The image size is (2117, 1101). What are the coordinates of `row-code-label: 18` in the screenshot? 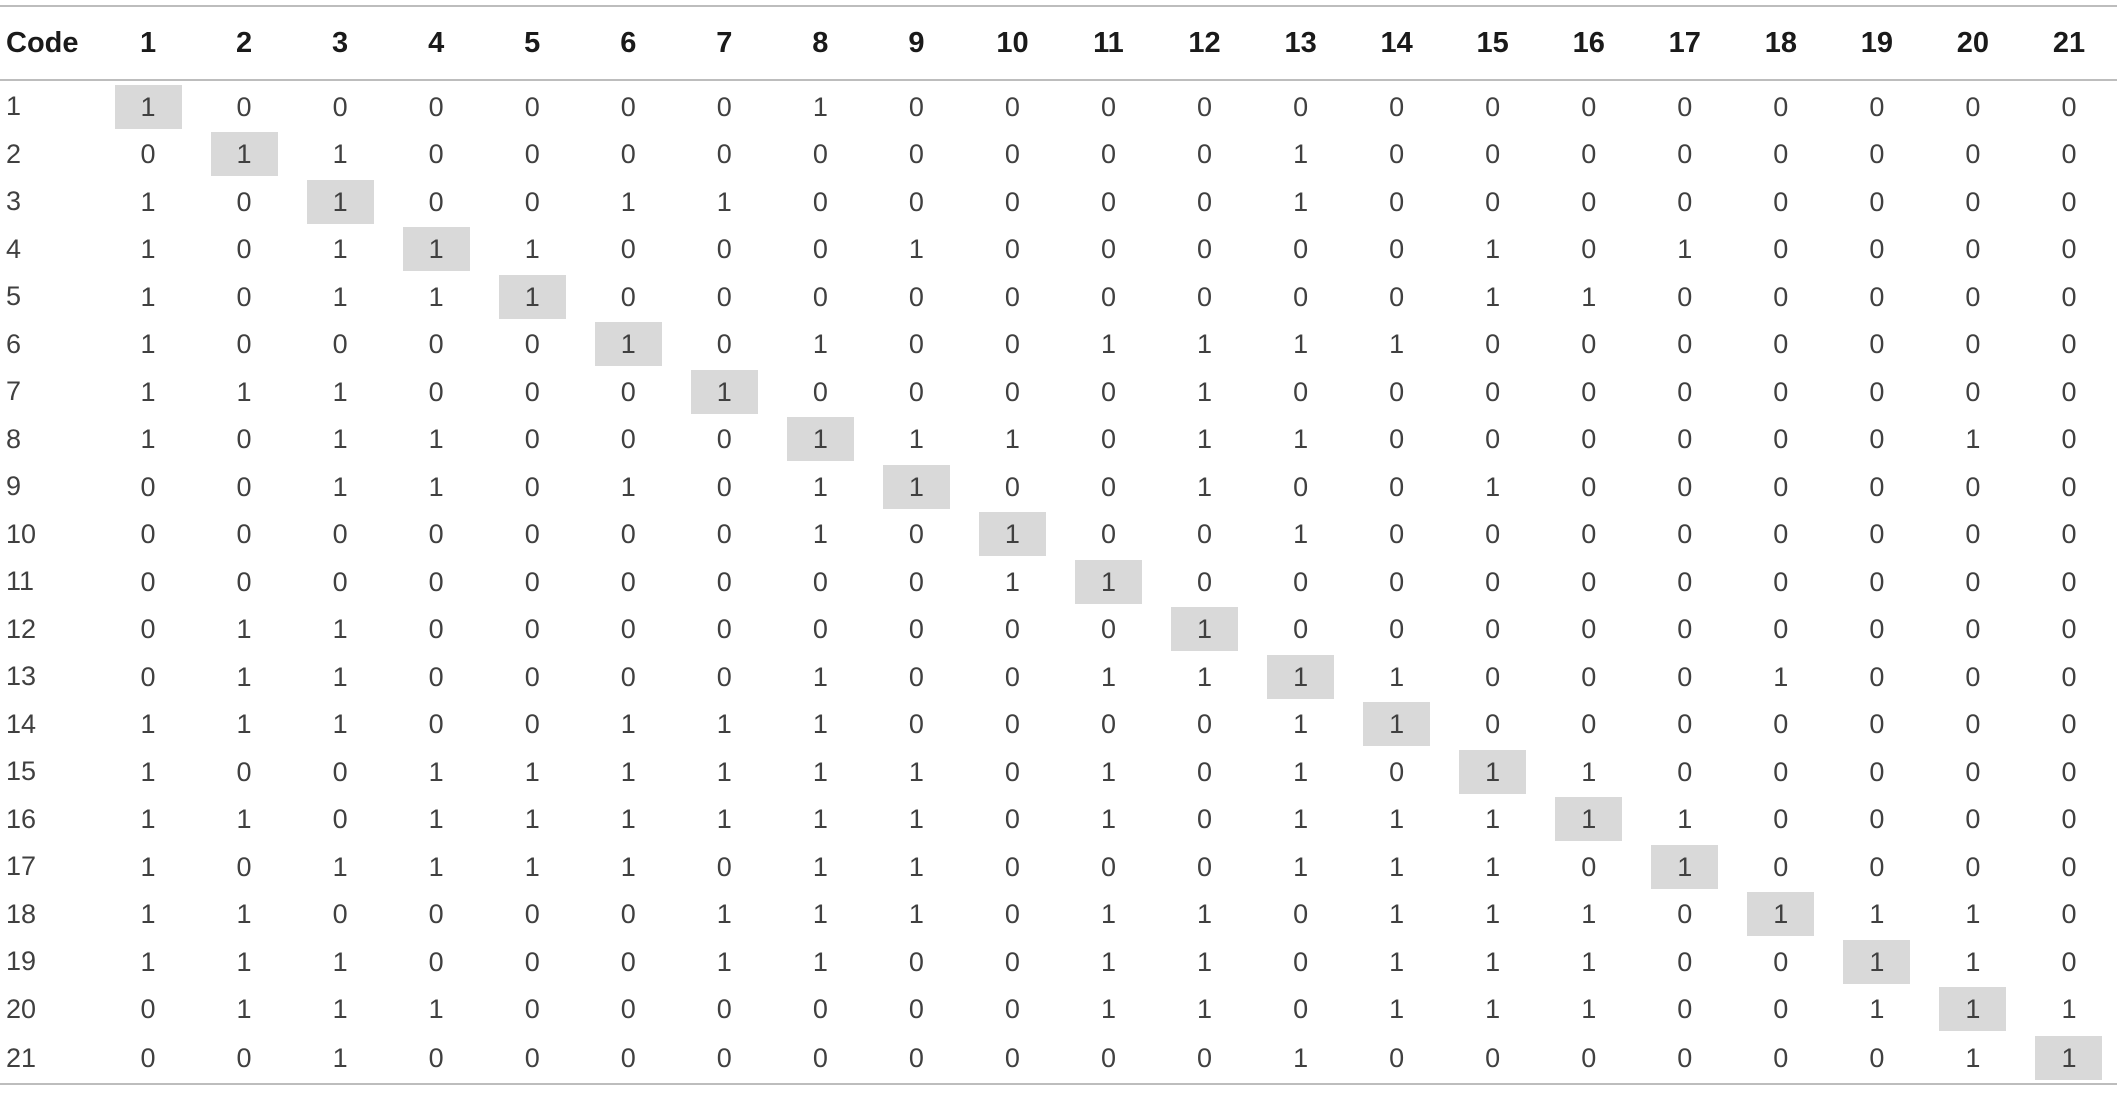 It's located at (21, 913).